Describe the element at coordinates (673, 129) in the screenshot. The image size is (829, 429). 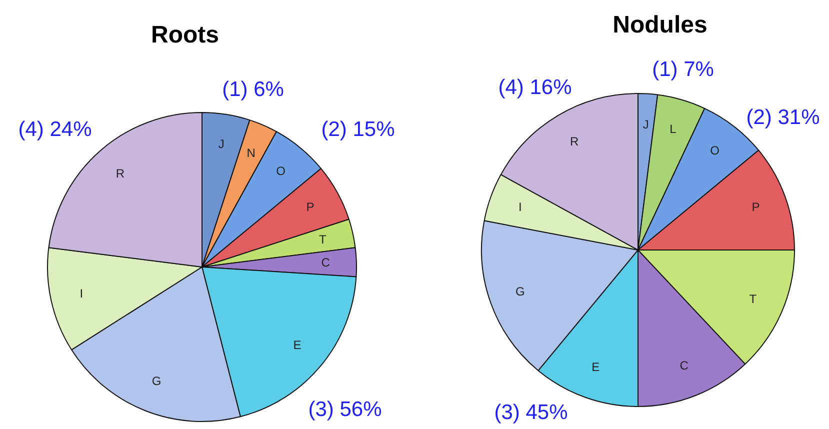
I see `slice-label: L` at that location.